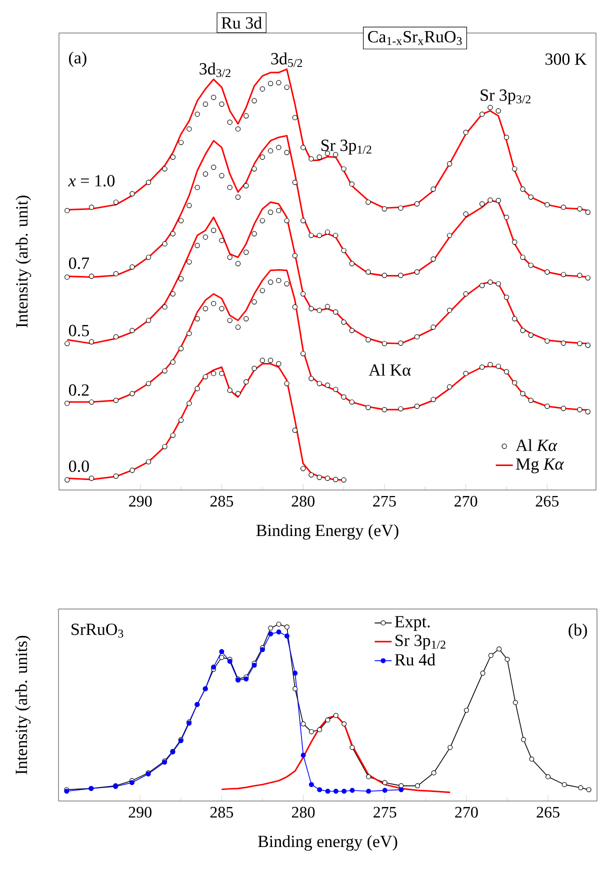 Image resolution: width=611 pixels, height=876 pixels. What do you see at coordinates (242, 22) in the screenshot?
I see `text: Ru 3d` at bounding box center [242, 22].